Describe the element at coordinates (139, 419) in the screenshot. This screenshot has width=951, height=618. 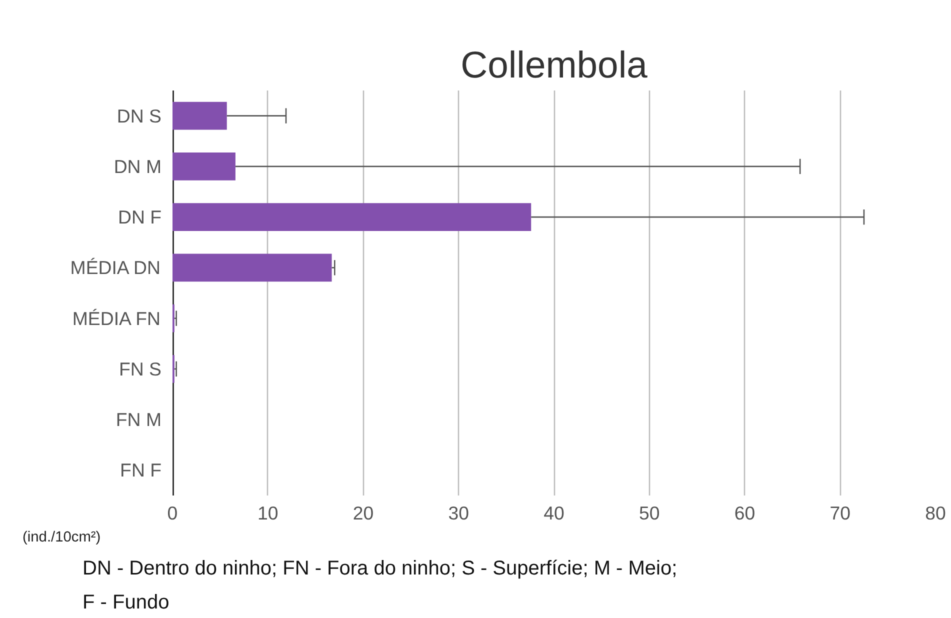
I see `y-tick-label: FN M` at that location.